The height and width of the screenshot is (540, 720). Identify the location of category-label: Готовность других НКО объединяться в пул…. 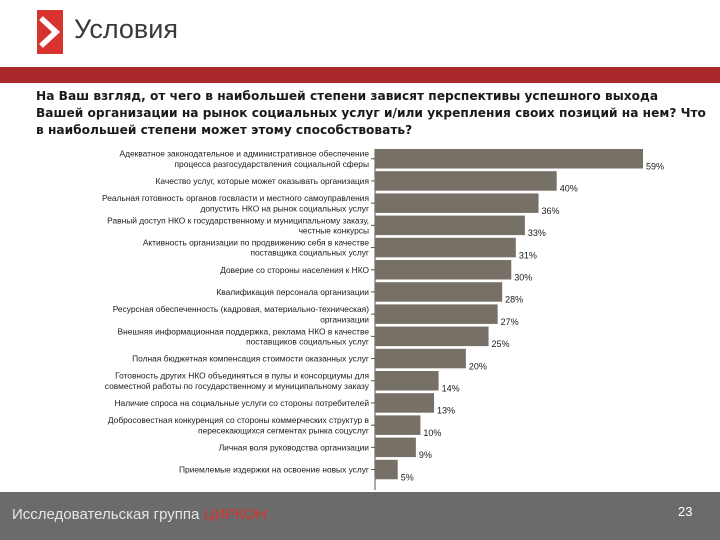
(242, 376).